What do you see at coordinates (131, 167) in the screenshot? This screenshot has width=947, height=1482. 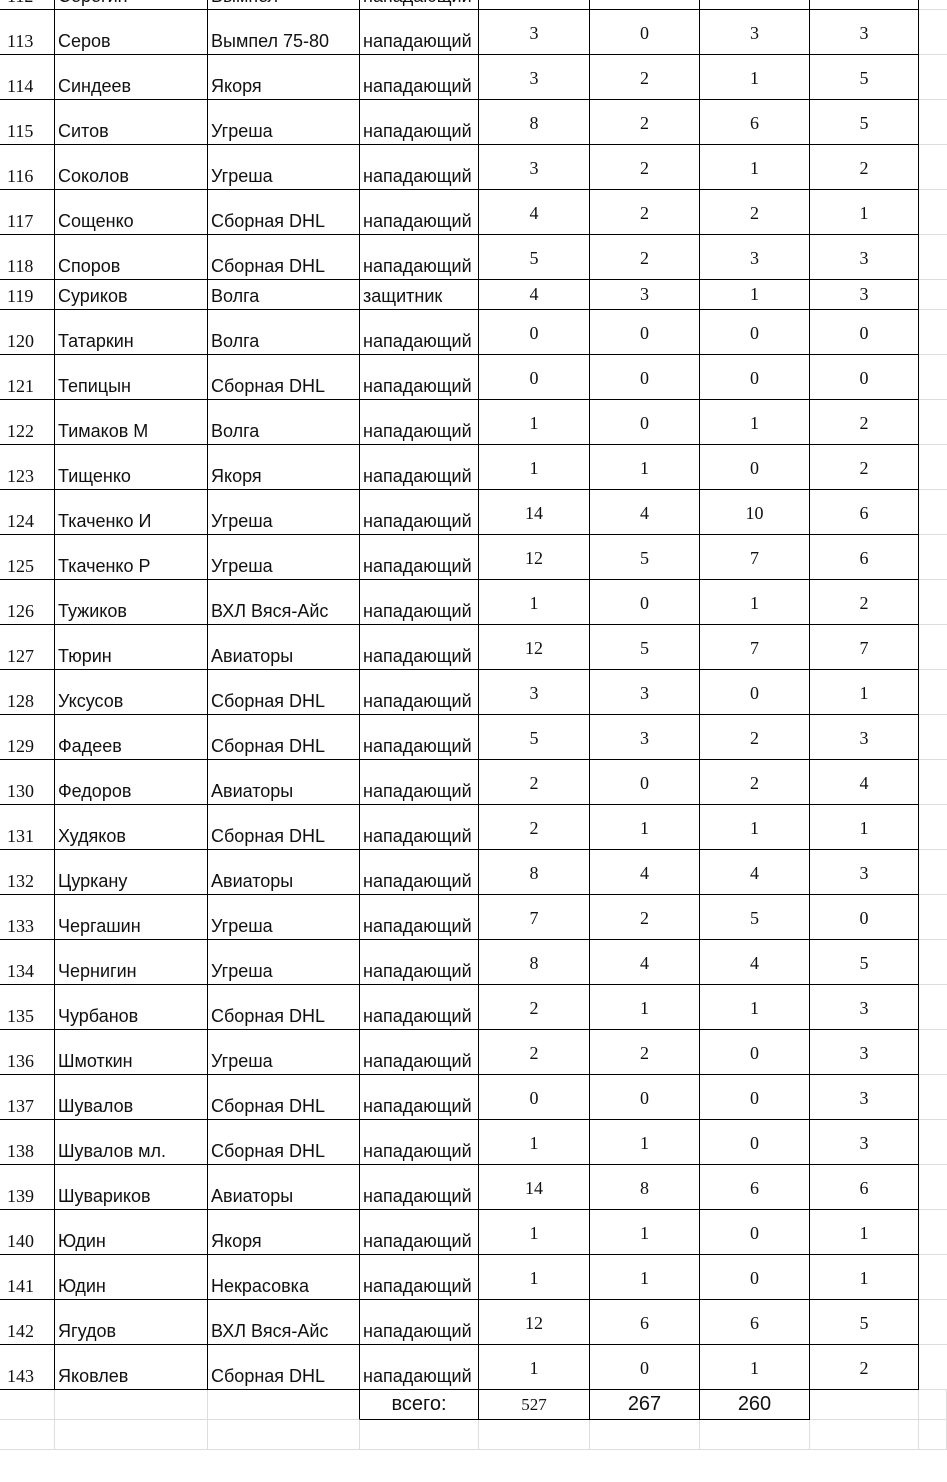 I see `player-name: Соколов` at bounding box center [131, 167].